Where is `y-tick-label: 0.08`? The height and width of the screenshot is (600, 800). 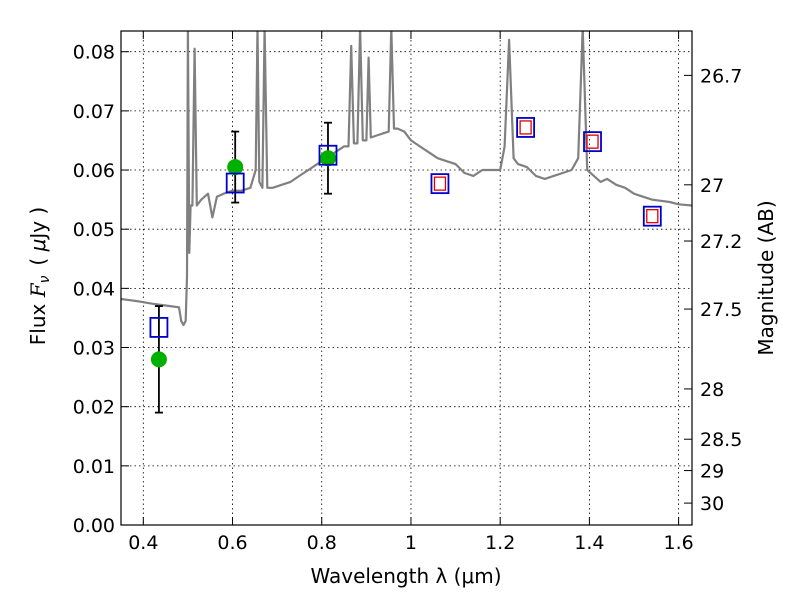
y-tick-label: 0.08 is located at coordinates (94, 53).